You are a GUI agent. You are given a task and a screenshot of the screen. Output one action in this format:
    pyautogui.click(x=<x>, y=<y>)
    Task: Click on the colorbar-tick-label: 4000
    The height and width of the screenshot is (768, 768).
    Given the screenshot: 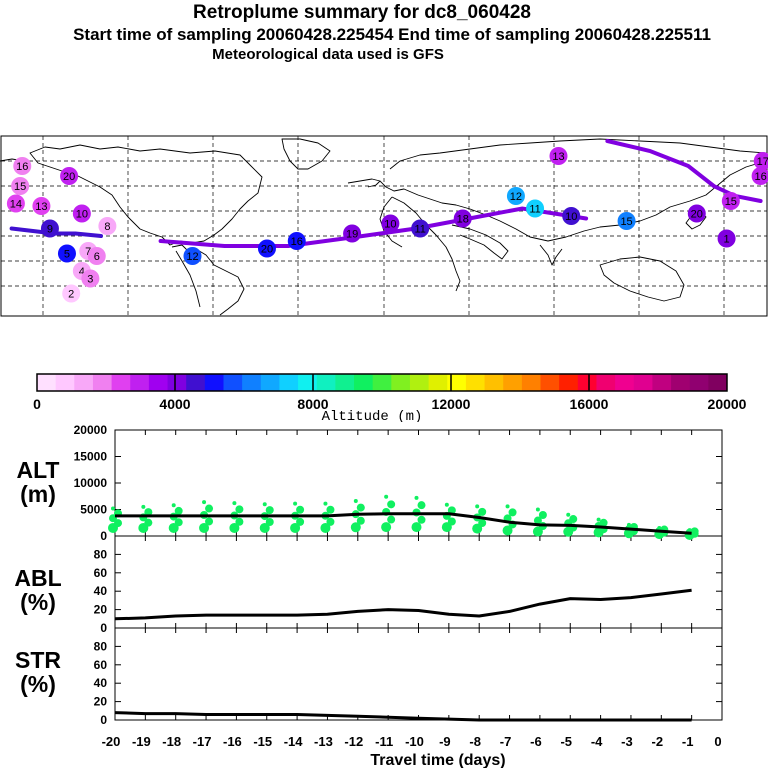 What is the action you would take?
    pyautogui.click(x=174, y=404)
    